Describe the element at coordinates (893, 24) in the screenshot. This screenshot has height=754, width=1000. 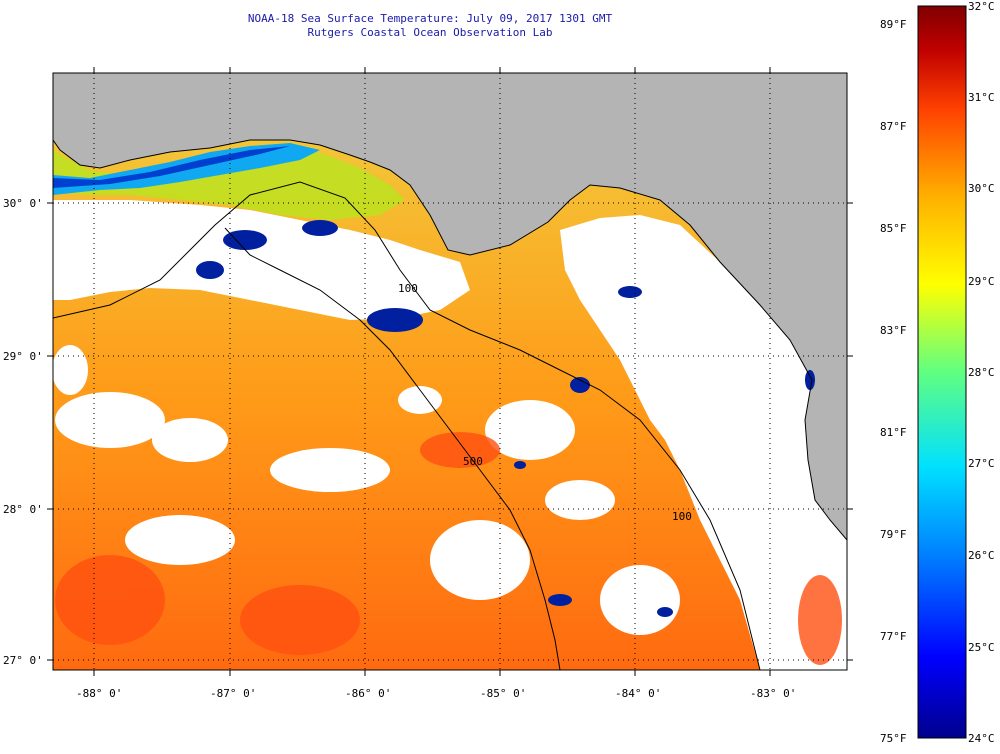
I see `colorbar-f-89: 89°F` at that location.